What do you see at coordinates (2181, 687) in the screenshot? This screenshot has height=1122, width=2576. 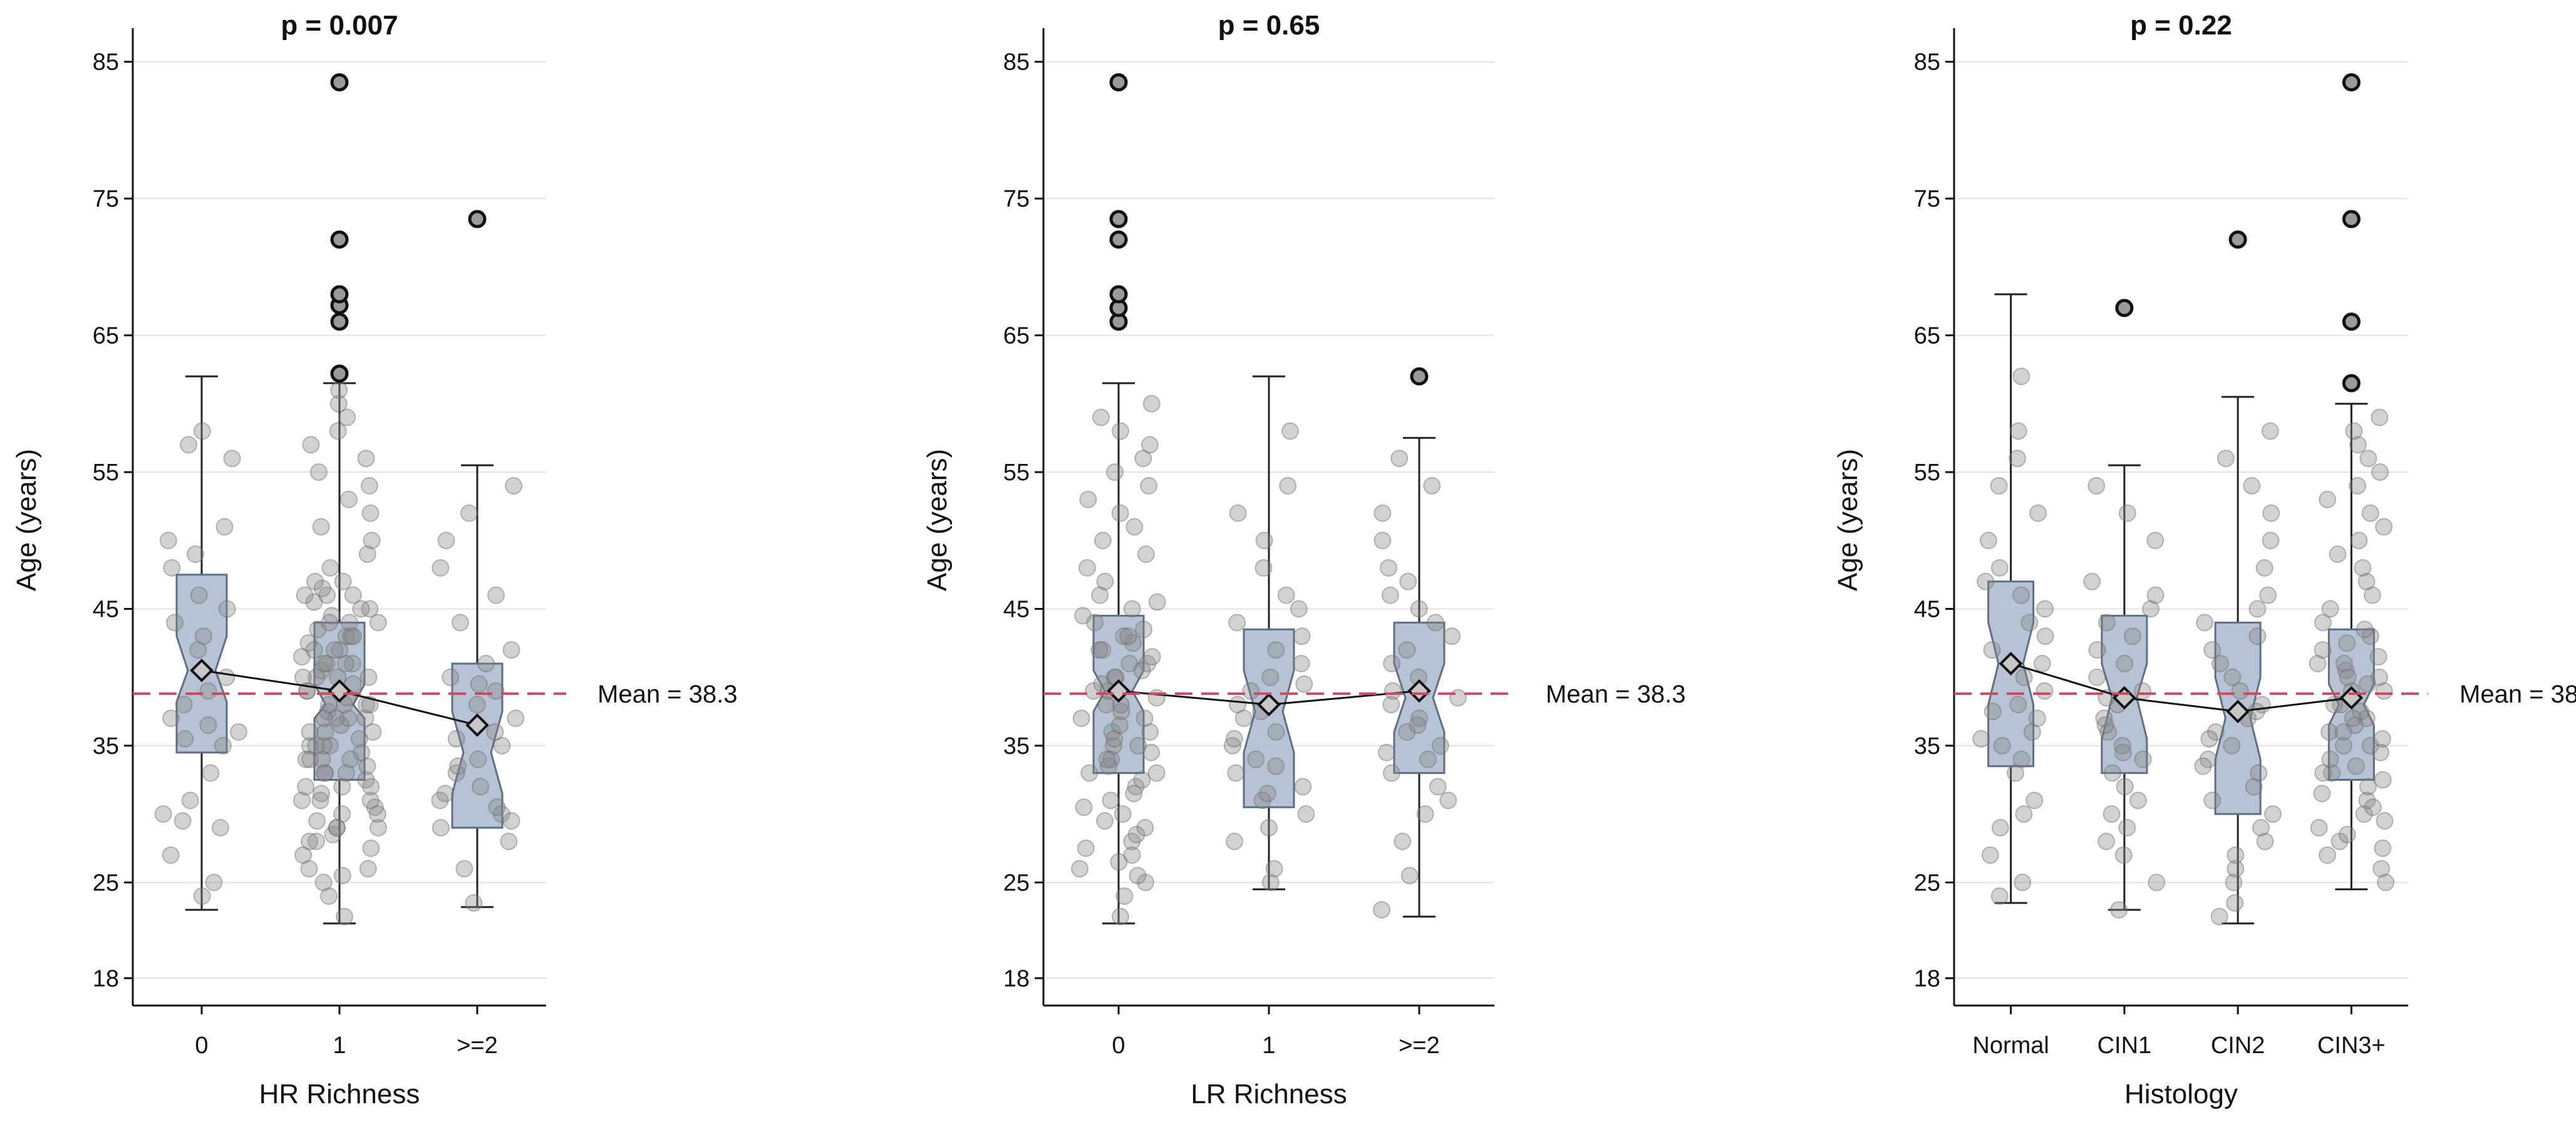 I see `mean-connector-line` at bounding box center [2181, 687].